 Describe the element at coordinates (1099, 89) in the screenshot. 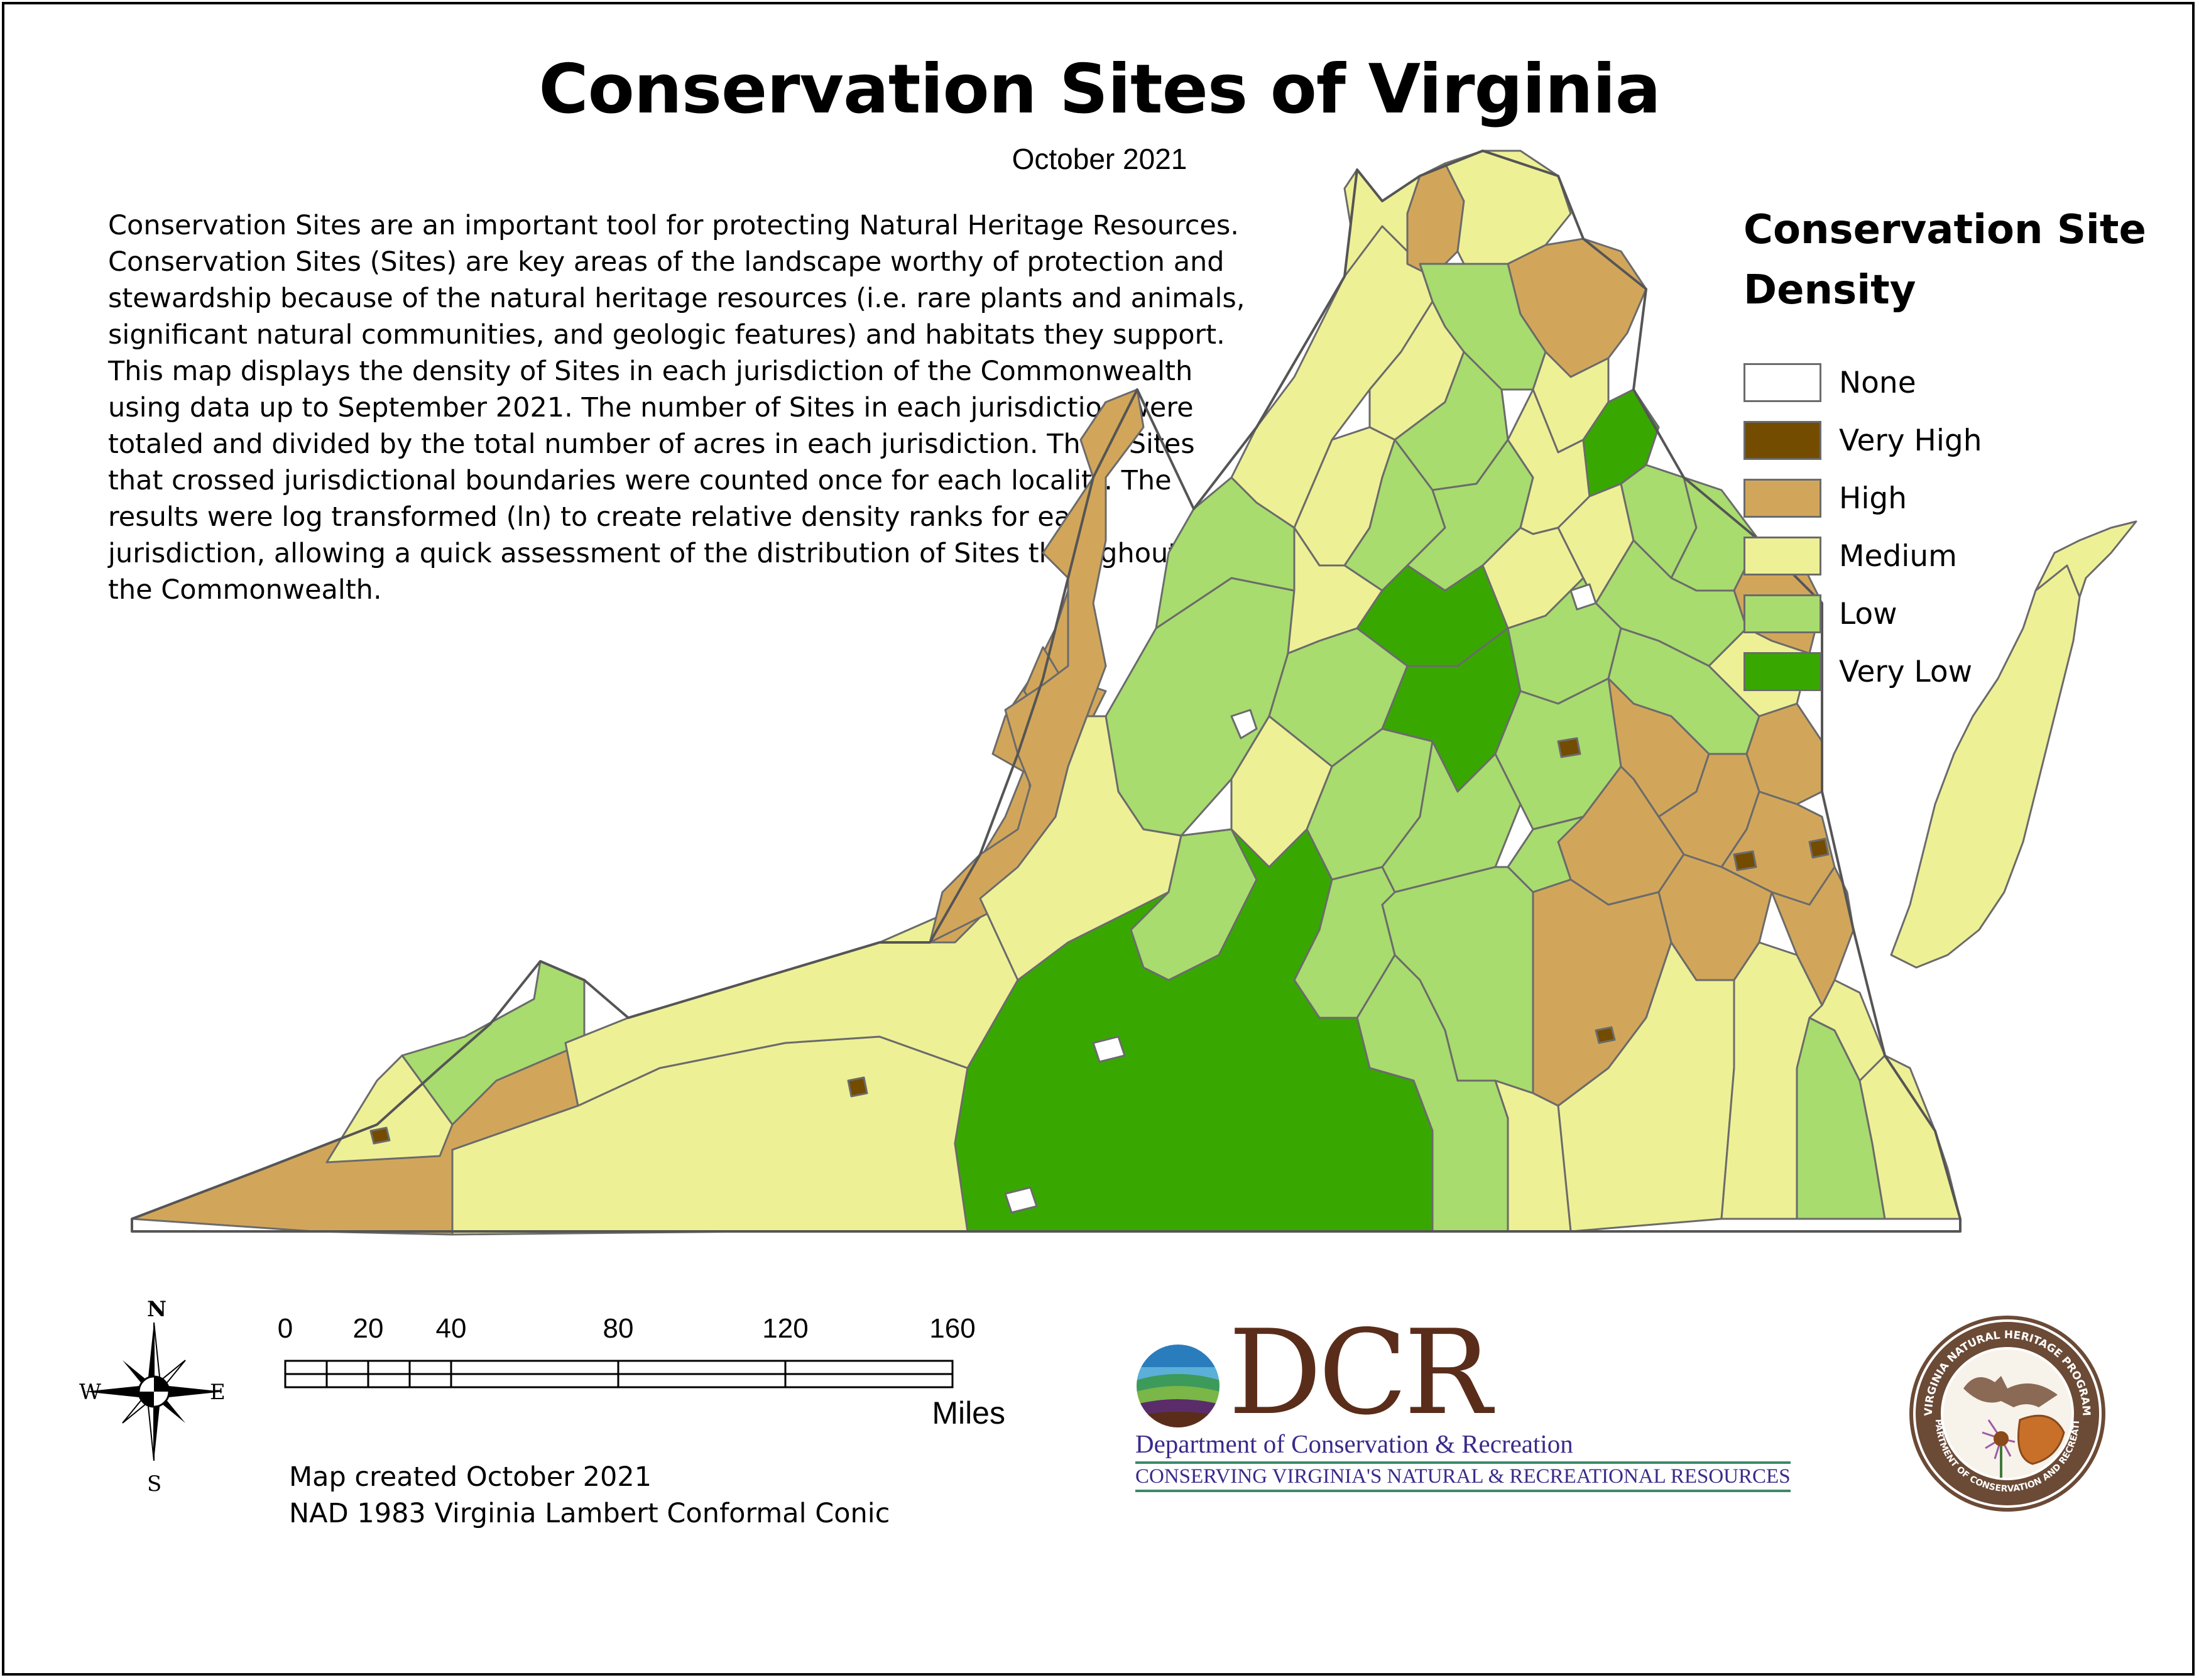

I see `map-title: Conservation Sites of Virginia` at that location.